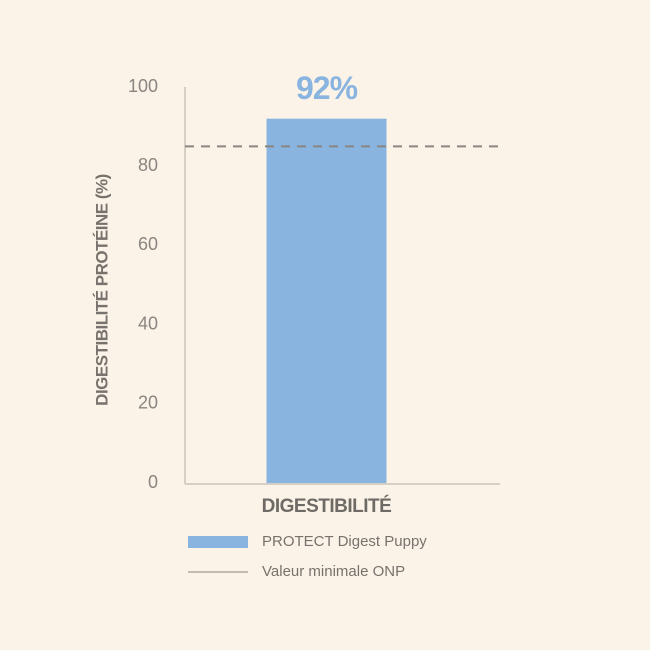 The image size is (650, 650). I want to click on y-tick-label: 100, so click(143, 86).